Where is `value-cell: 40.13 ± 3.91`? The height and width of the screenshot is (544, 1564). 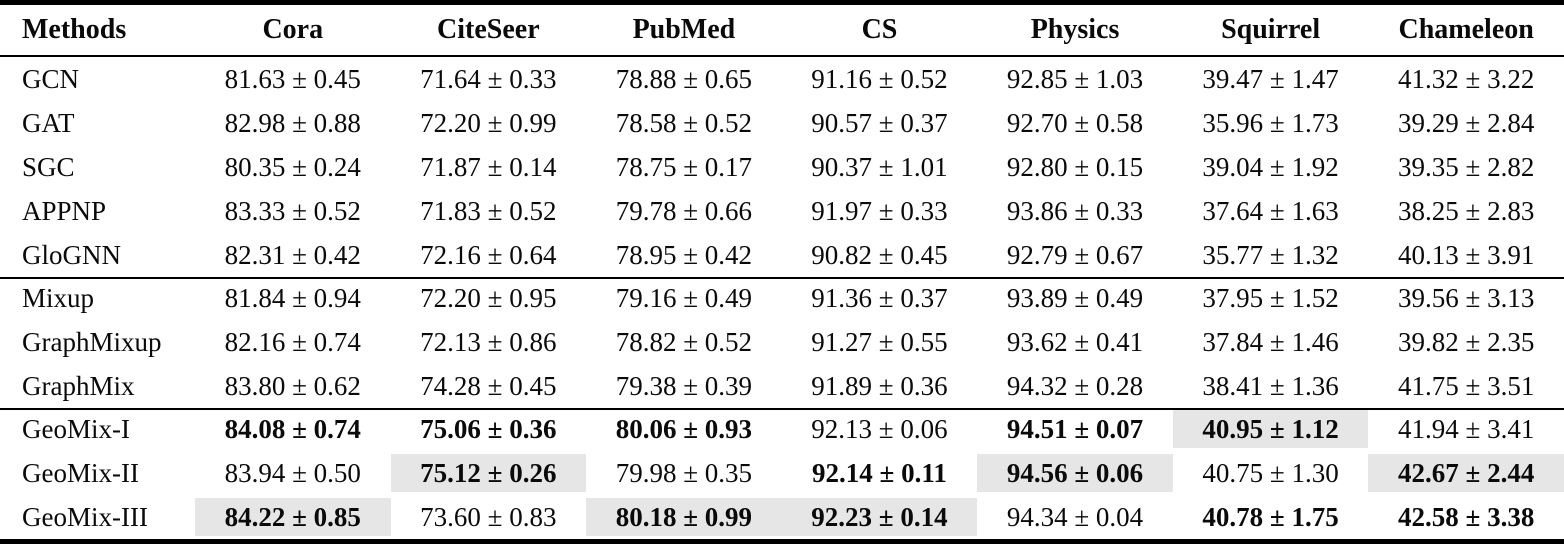 value-cell: 40.13 ± 3.91 is located at coordinates (1466, 254).